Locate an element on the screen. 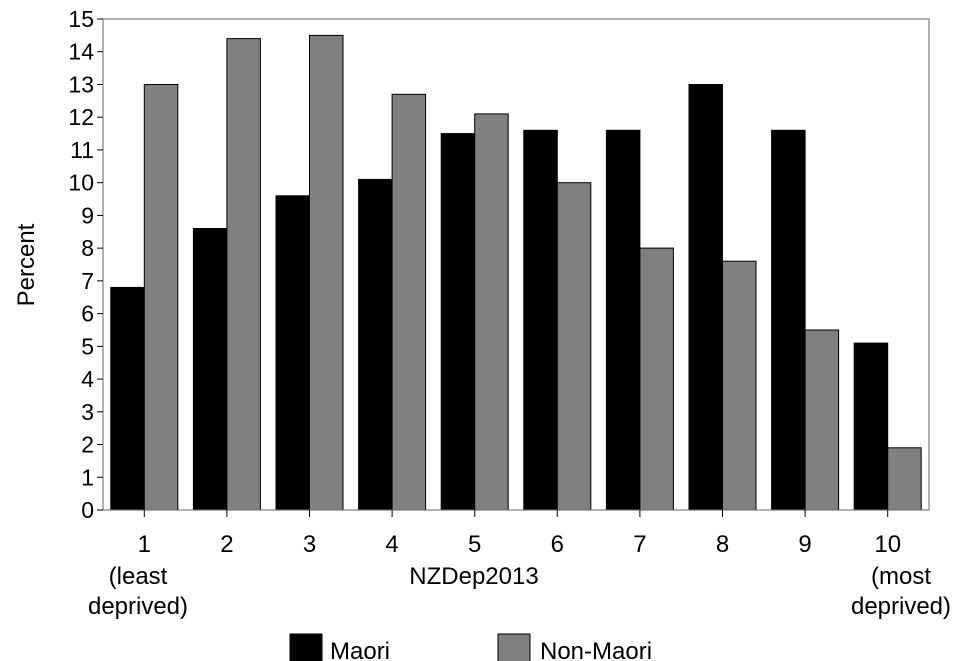  x-tick-label-4: 4 is located at coordinates (391, 544).